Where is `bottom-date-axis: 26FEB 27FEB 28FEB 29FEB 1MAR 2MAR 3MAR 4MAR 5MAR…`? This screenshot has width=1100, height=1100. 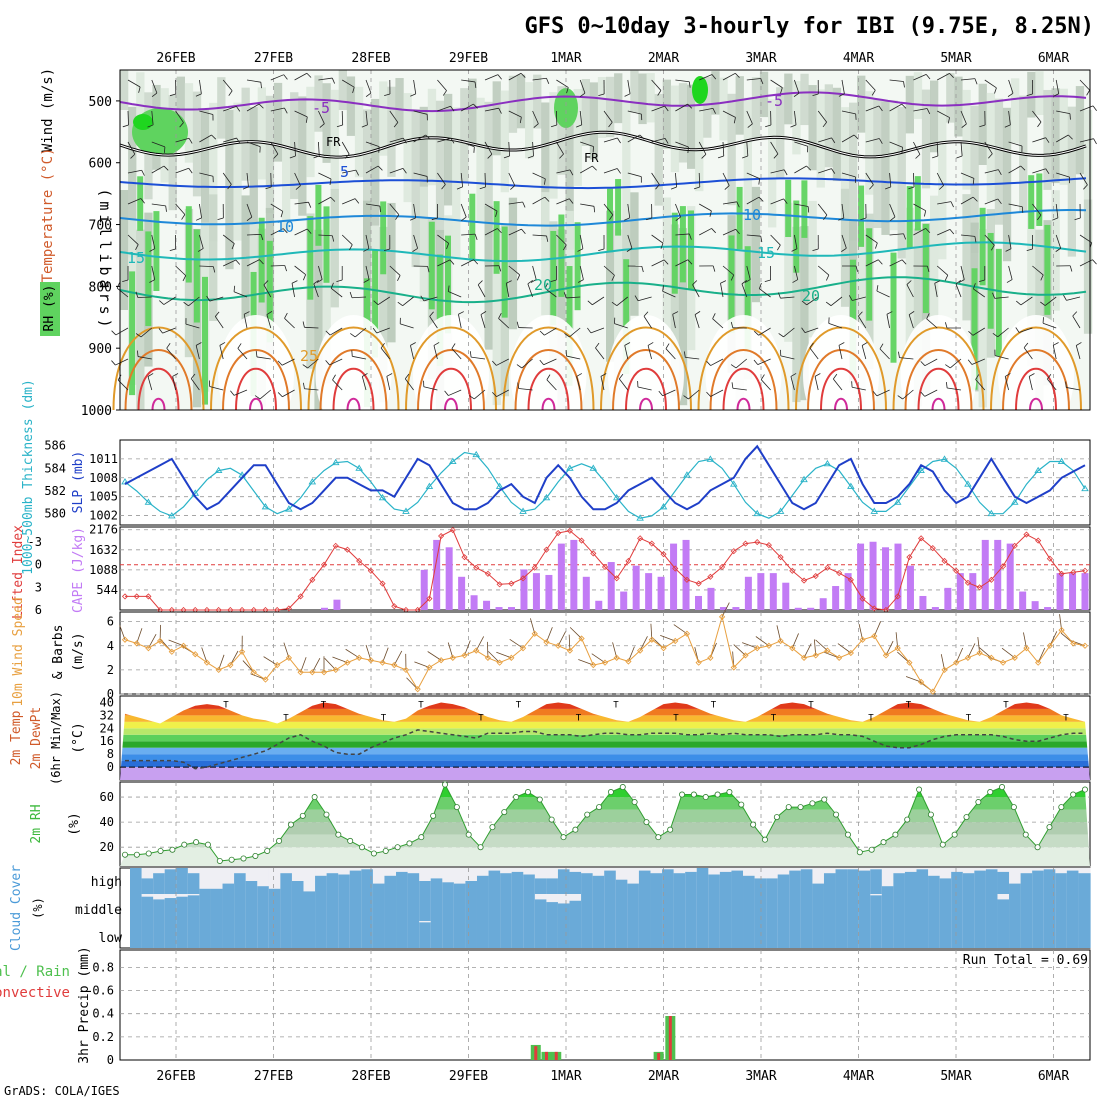
bottom-date-axis: 26FEB 27FEB 28FEB 29FEB 1MAR 2MAR 3MAR 4MAR 5MAR… is located at coordinates (612, 1076).